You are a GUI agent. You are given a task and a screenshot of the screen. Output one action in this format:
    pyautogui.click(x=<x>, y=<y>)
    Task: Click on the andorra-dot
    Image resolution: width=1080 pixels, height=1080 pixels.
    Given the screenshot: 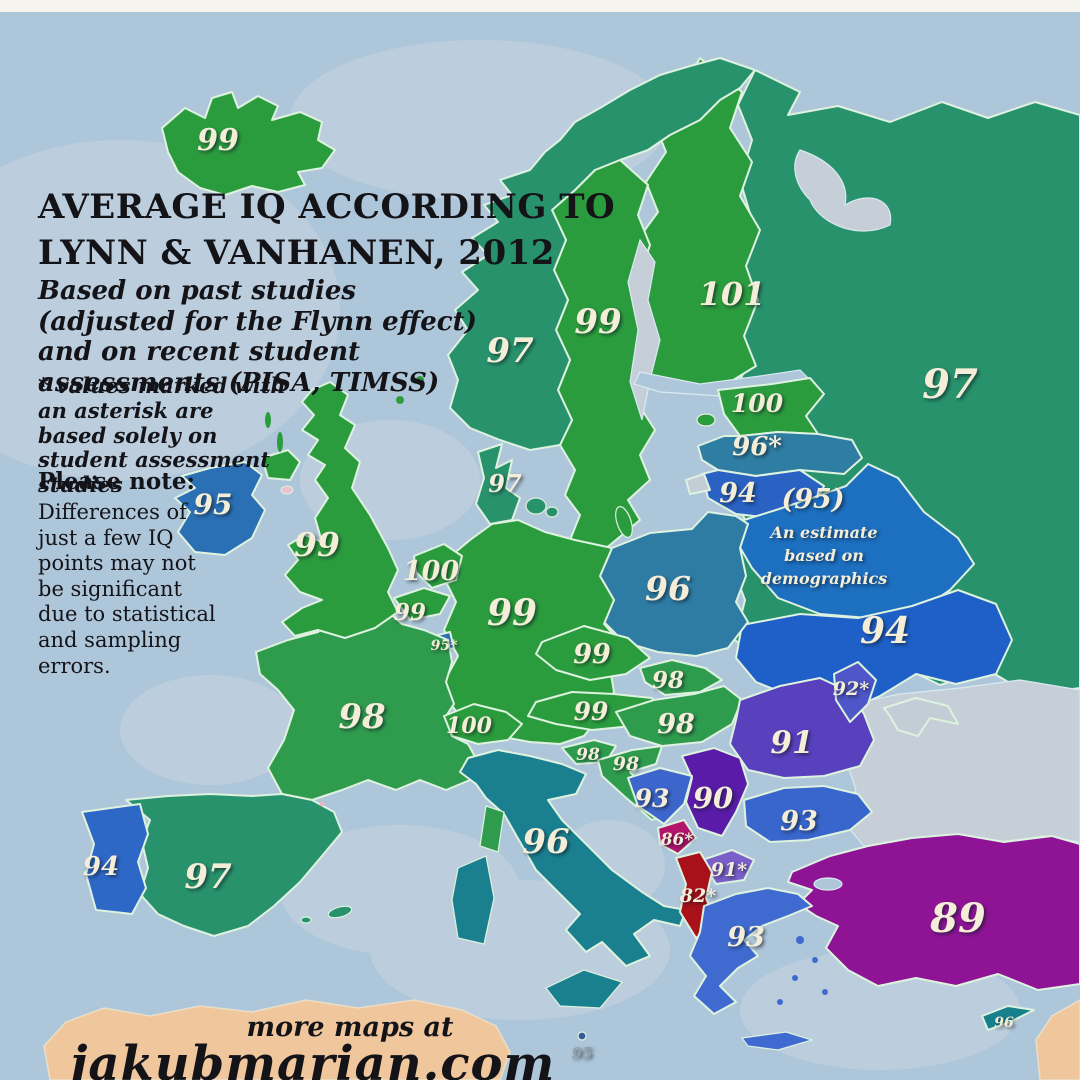 What is the action you would take?
    pyautogui.click(x=322, y=804)
    